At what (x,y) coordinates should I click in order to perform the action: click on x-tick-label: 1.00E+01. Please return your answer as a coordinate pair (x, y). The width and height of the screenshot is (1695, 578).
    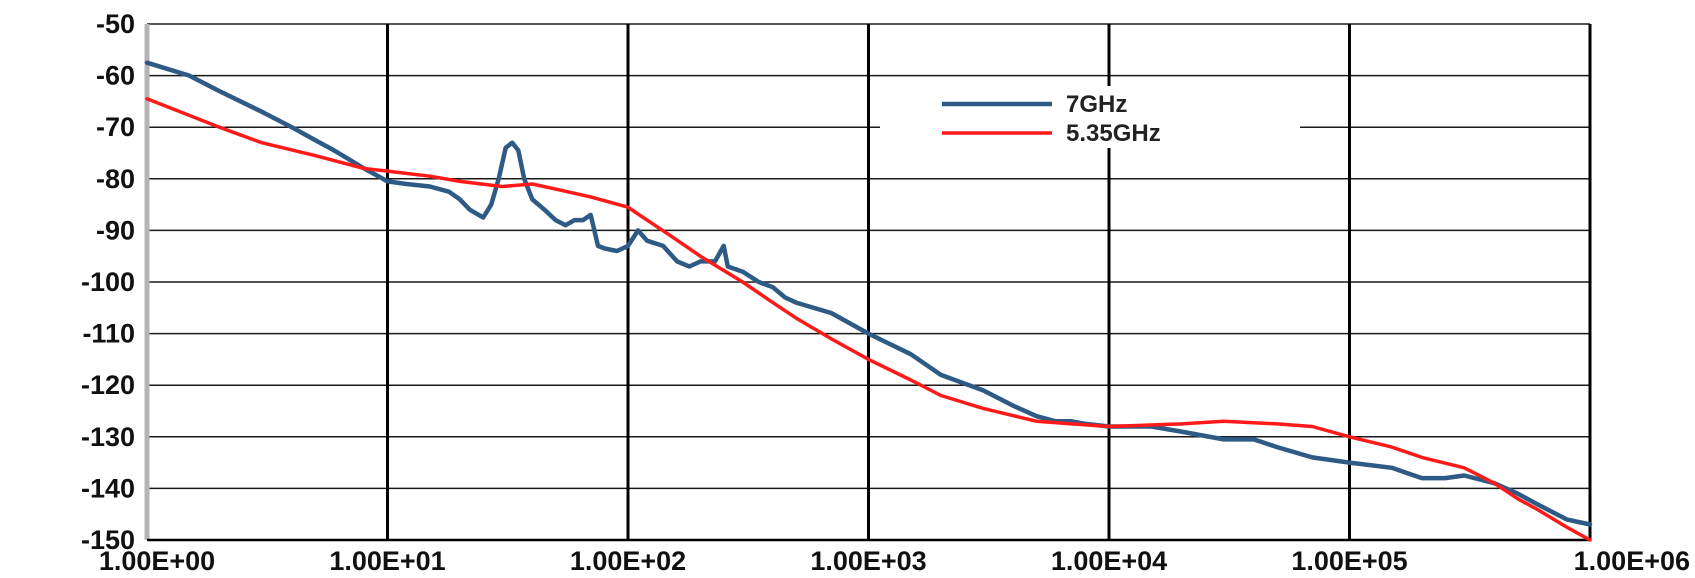
    Looking at the image, I should click on (387, 561).